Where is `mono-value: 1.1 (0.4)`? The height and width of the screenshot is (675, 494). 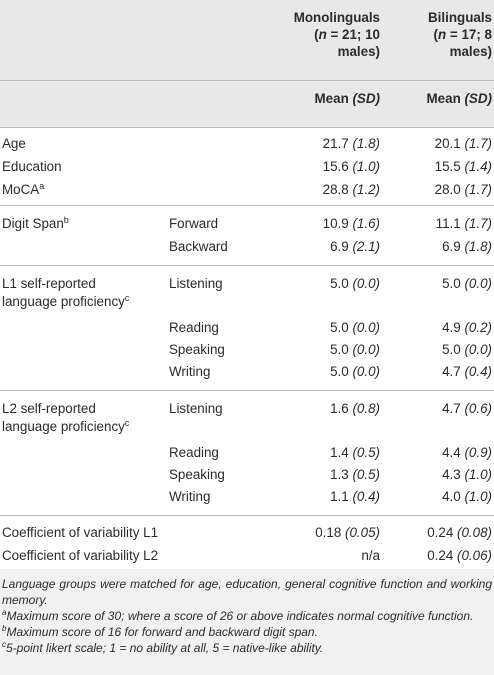 mono-value: 1.1 (0.4) is located at coordinates (355, 496).